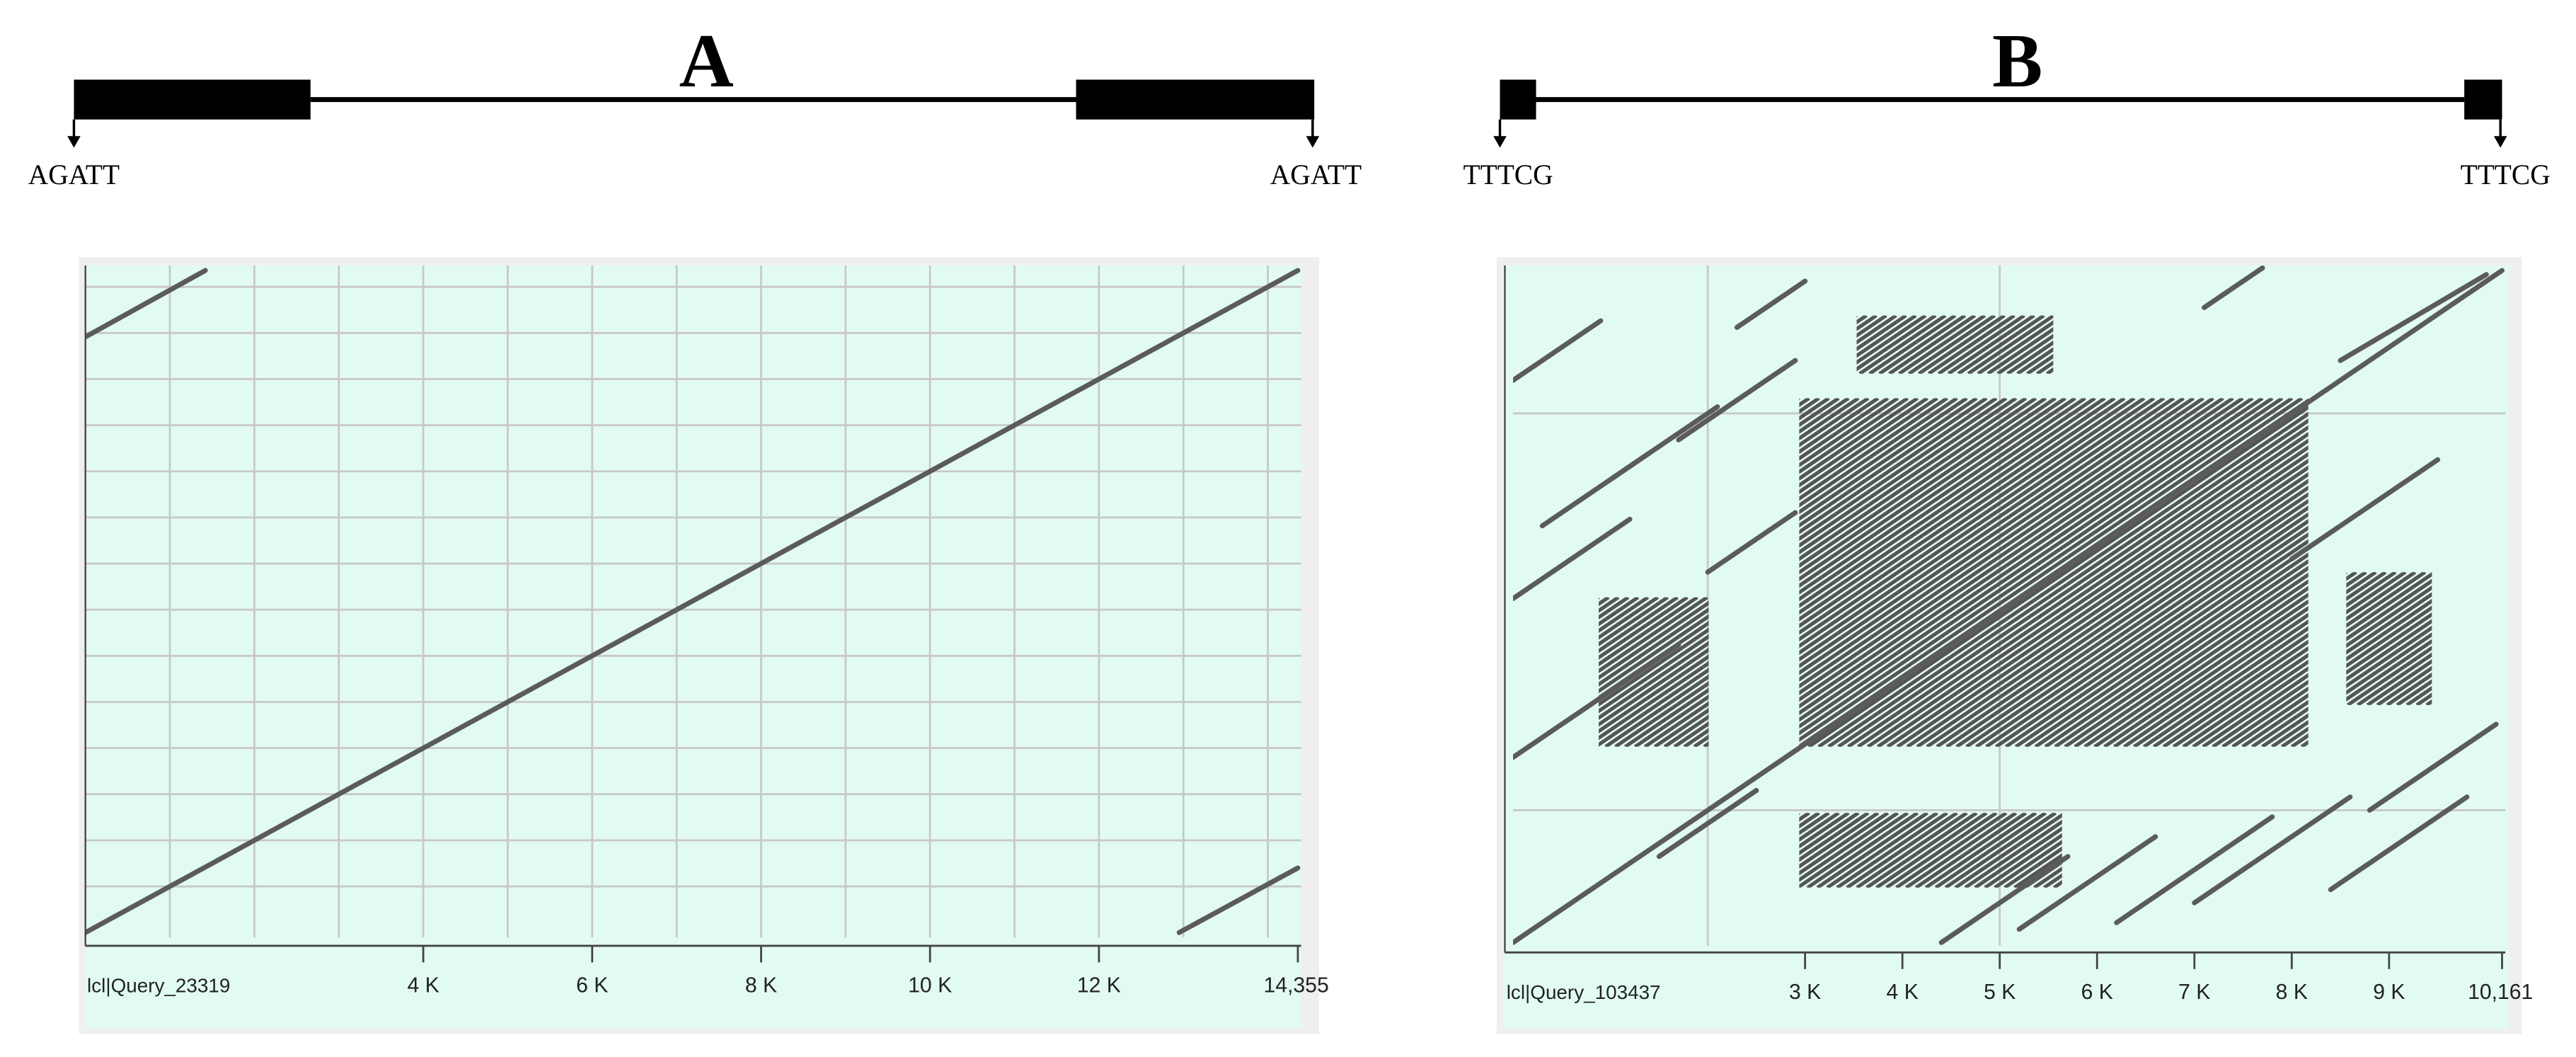 The image size is (2576, 1057). What do you see at coordinates (1099, 985) in the screenshot?
I see `x-tick-label: 12 K` at bounding box center [1099, 985].